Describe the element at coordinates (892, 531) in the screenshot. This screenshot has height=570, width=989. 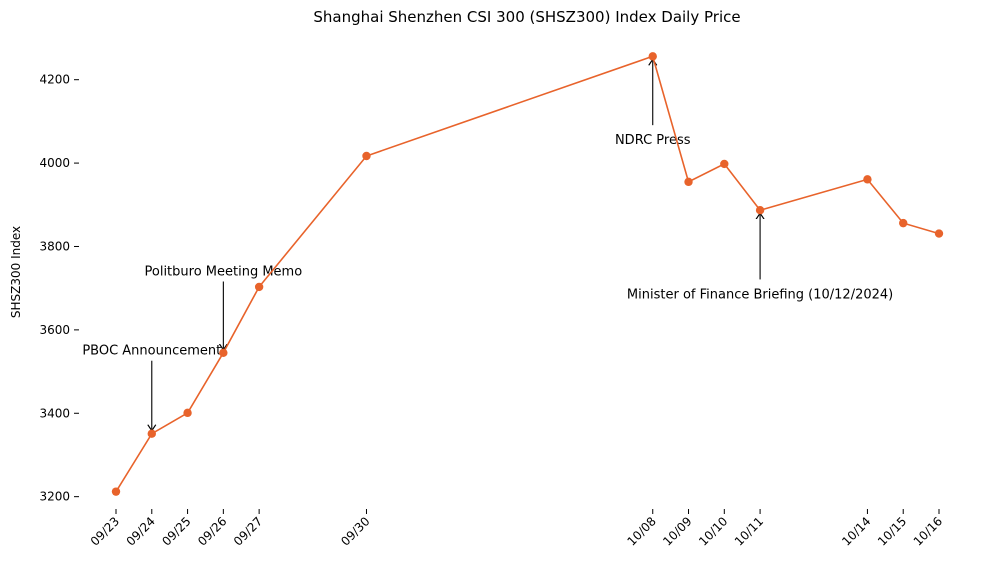
I see `x-tick-label: 10/15` at that location.